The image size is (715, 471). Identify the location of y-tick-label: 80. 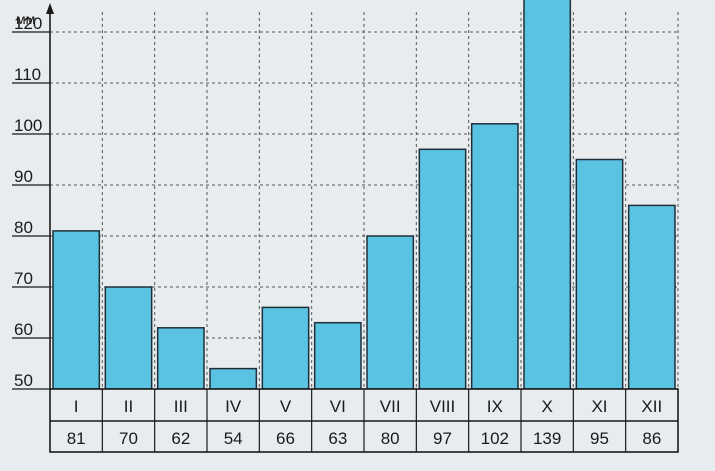
(23, 227).